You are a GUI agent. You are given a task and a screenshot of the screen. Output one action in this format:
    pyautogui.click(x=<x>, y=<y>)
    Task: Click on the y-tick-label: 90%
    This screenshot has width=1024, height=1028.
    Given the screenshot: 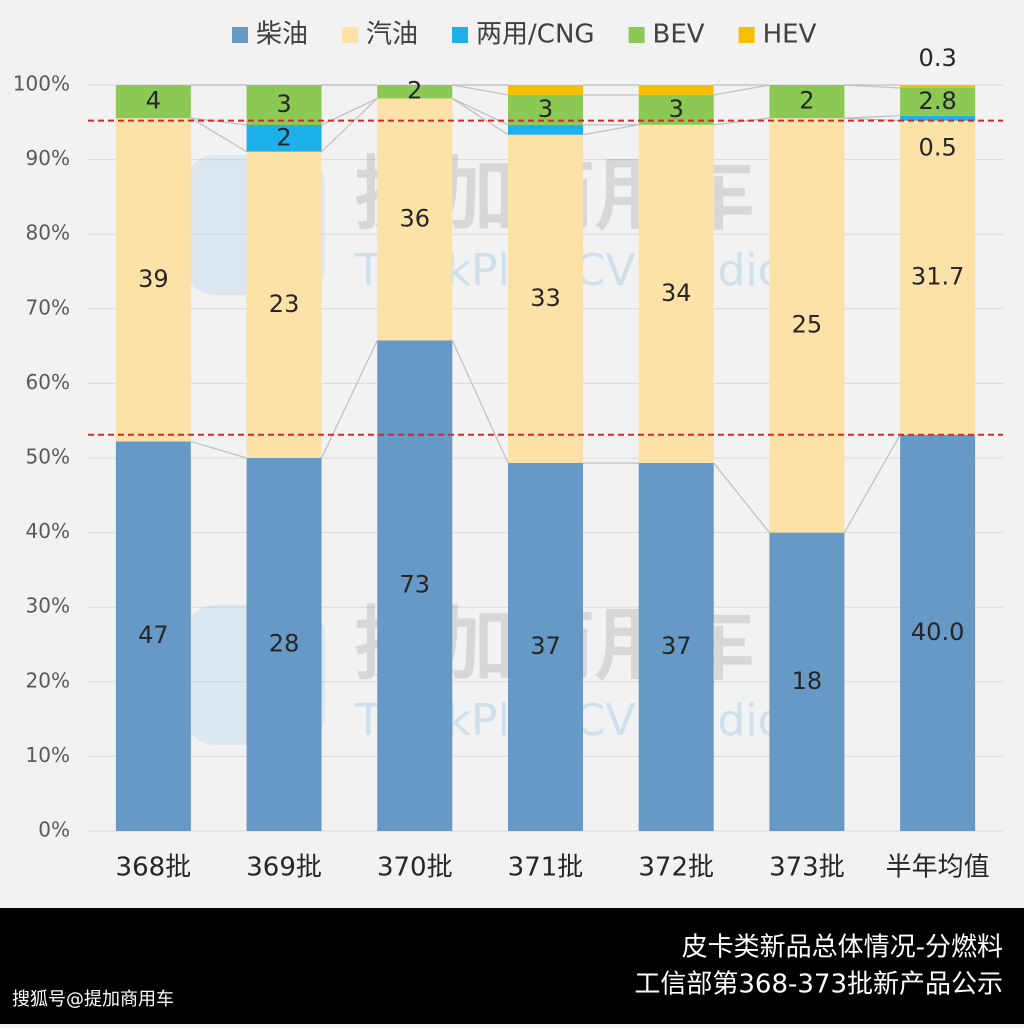 What is the action you would take?
    pyautogui.click(x=48, y=158)
    